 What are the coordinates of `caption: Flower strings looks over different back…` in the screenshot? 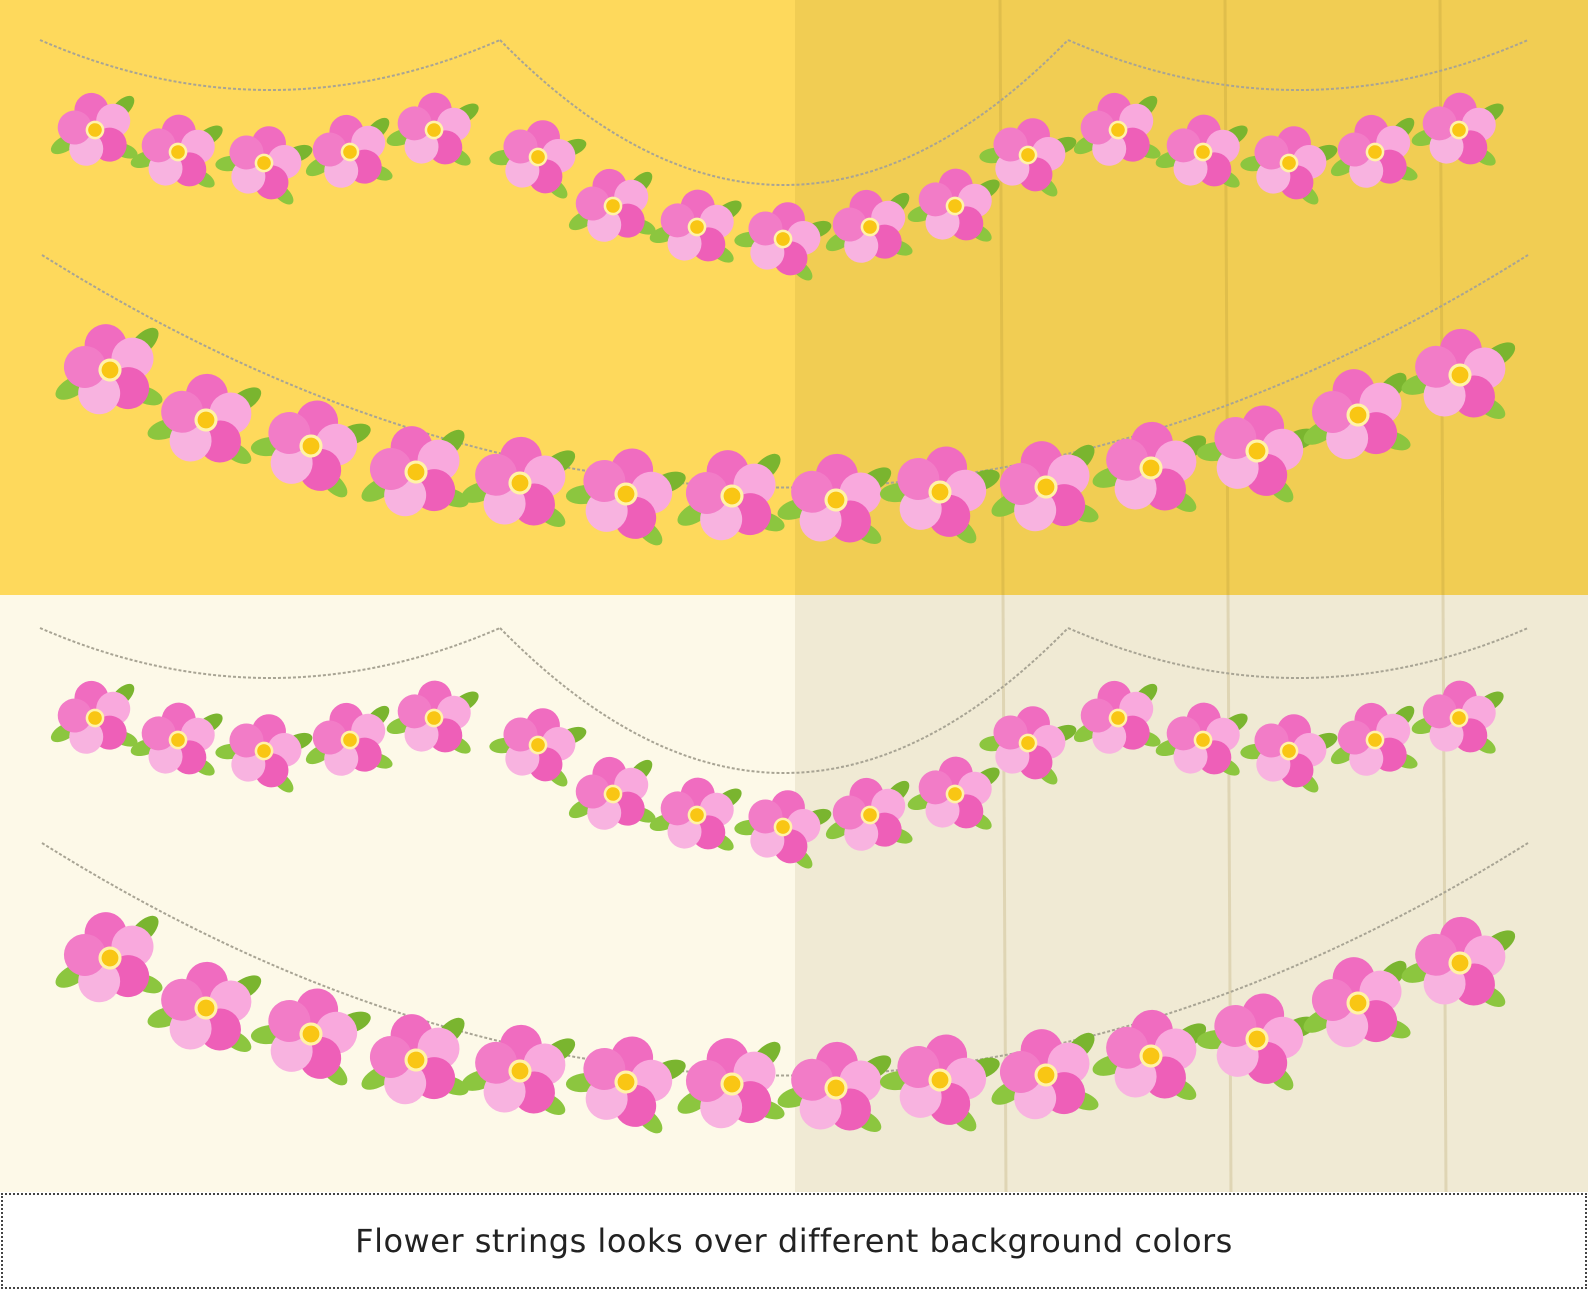 It's located at (794, 1241).